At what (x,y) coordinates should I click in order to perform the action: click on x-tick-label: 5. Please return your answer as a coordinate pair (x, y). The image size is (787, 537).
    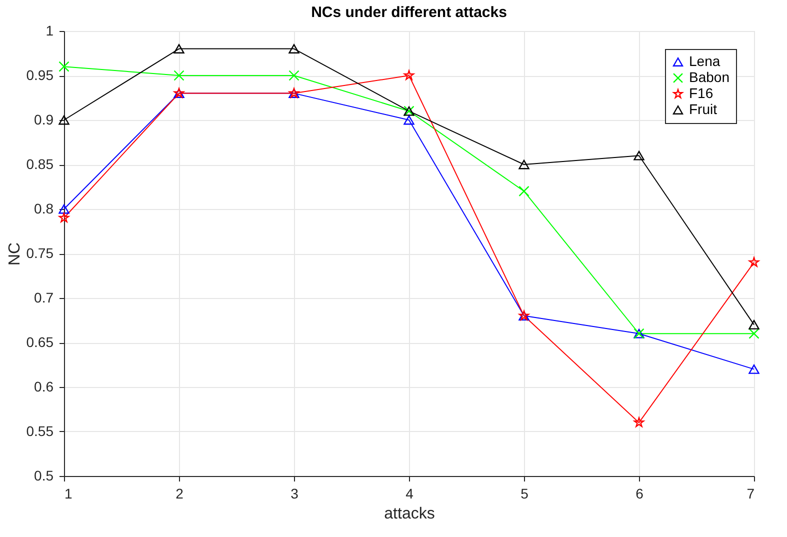
    Looking at the image, I should click on (524, 494).